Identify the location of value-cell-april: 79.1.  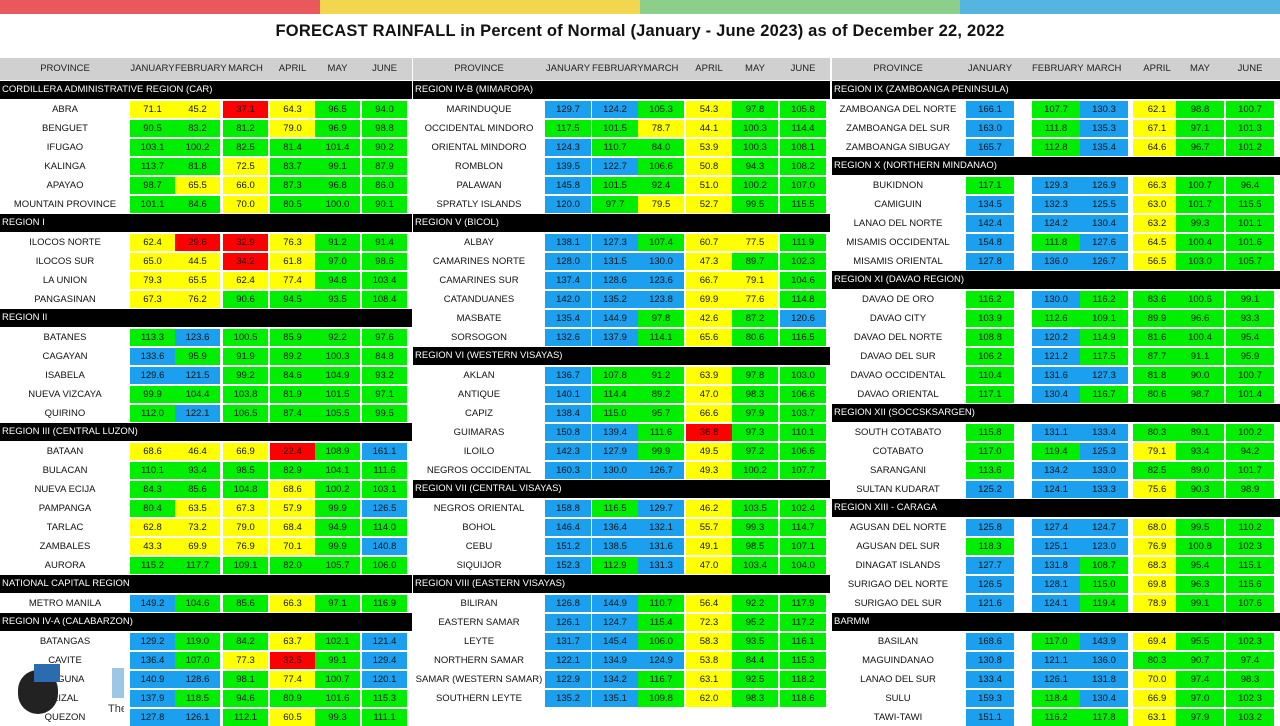
(1157, 451).